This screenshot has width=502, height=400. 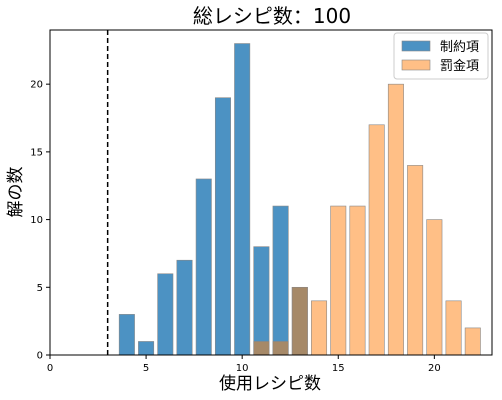 What do you see at coordinates (36, 85) in the screenshot?
I see `y-tick-label: 20` at bounding box center [36, 85].